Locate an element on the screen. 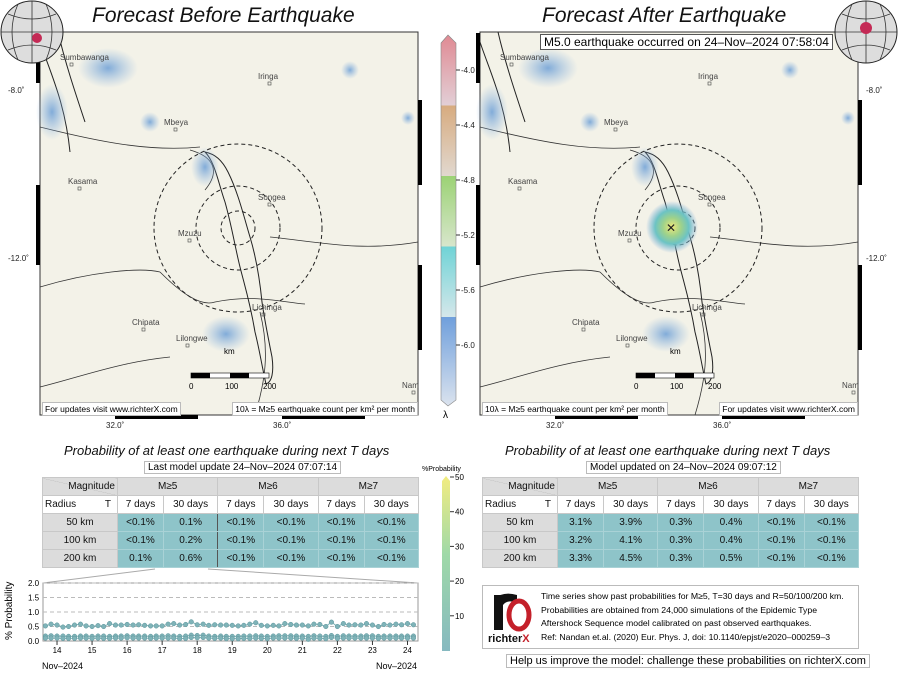 Image resolution: width=900 pixels, height=673 pixels. mag-header: M≥7 is located at coordinates (368, 486).